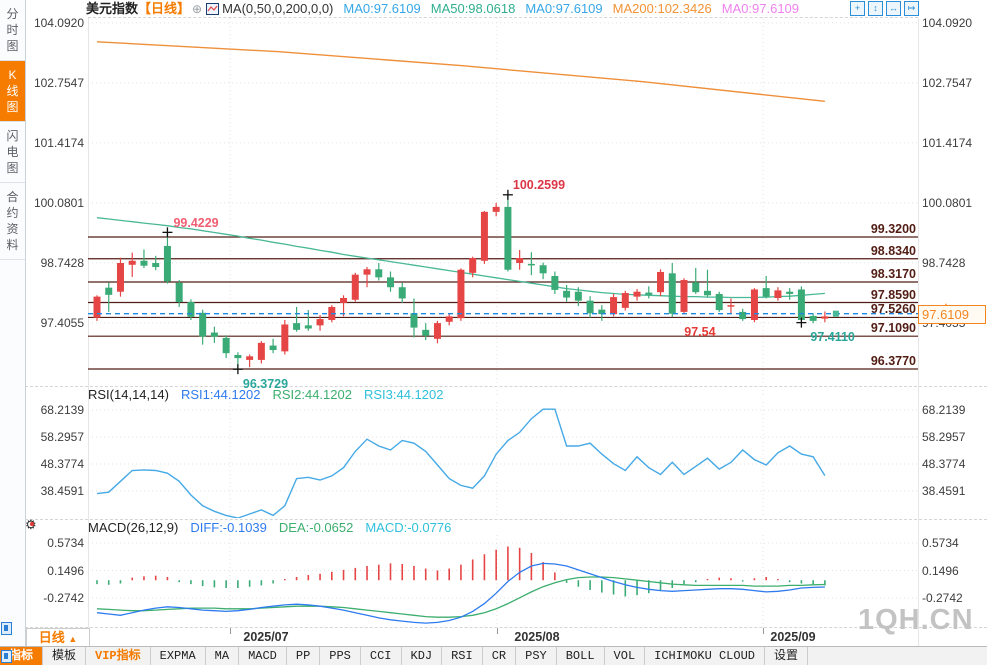 The width and height of the screenshot is (987, 665). What do you see at coordinates (832, 336) in the screenshot?
I see `annotation-97.4110: 97.4110` at bounding box center [832, 336].